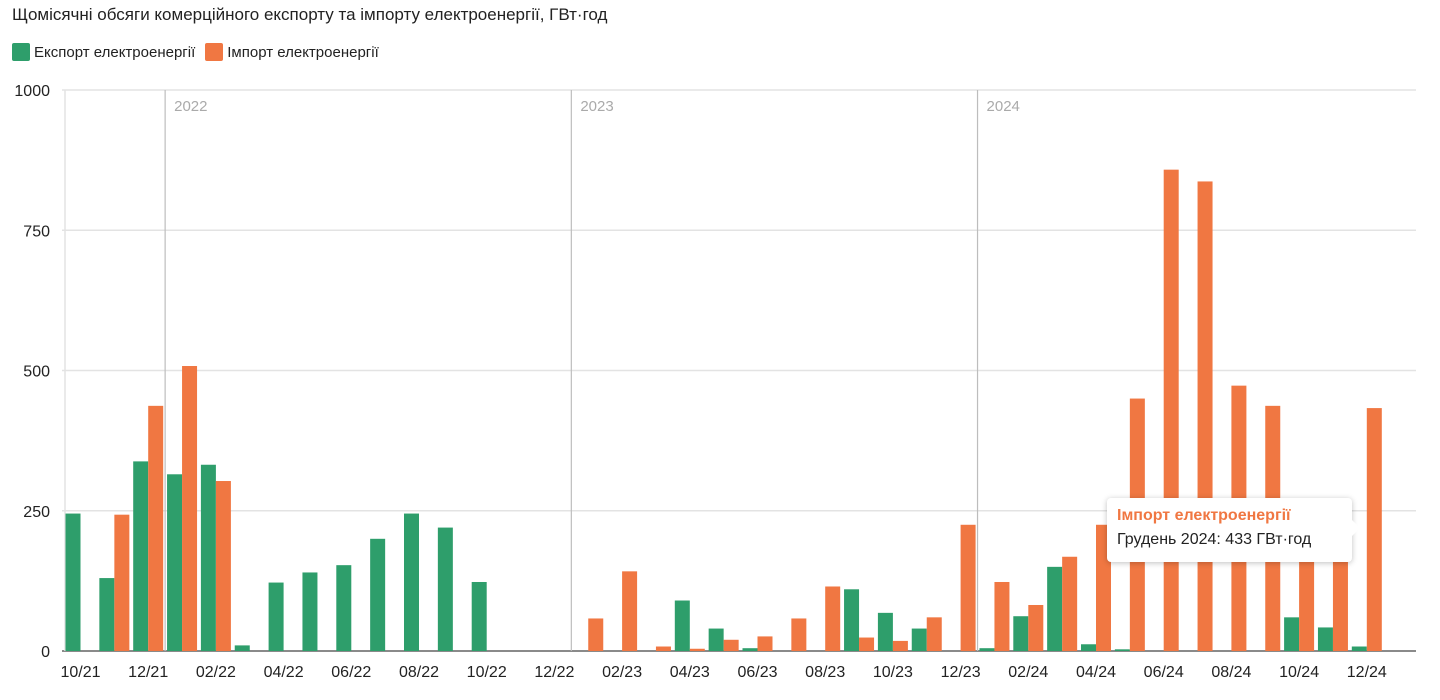 This screenshot has height=700, width=1440. I want to click on x-tick-label: 12/22, so click(554, 672).